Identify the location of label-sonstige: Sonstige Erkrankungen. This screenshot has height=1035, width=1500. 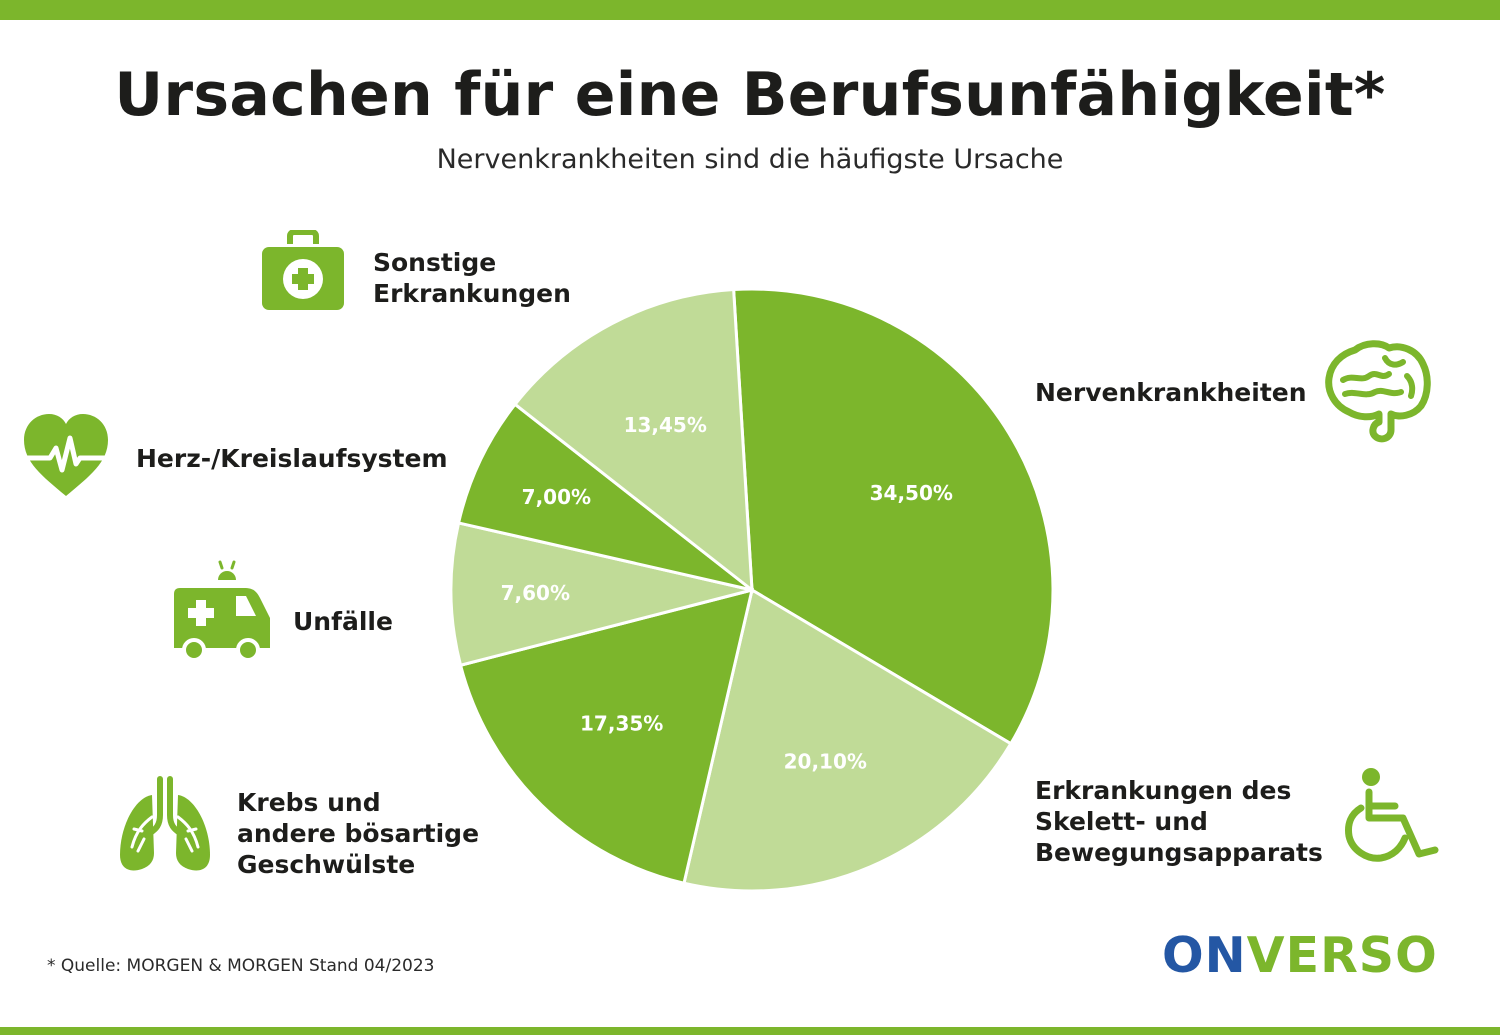
(472, 278).